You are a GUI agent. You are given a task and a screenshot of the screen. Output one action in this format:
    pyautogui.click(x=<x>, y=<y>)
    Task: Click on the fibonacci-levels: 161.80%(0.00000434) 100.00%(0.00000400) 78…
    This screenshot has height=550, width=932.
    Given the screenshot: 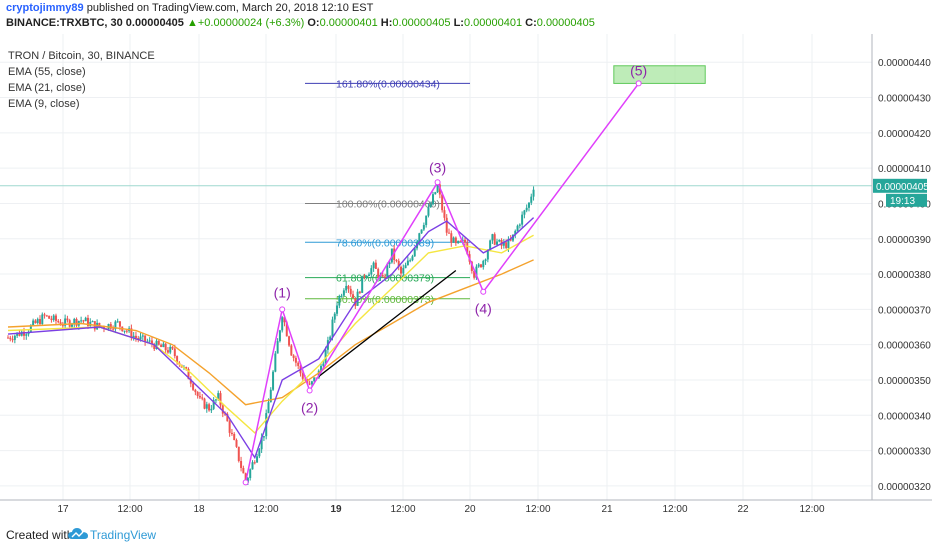 What is the action you would take?
    pyautogui.click(x=387, y=192)
    